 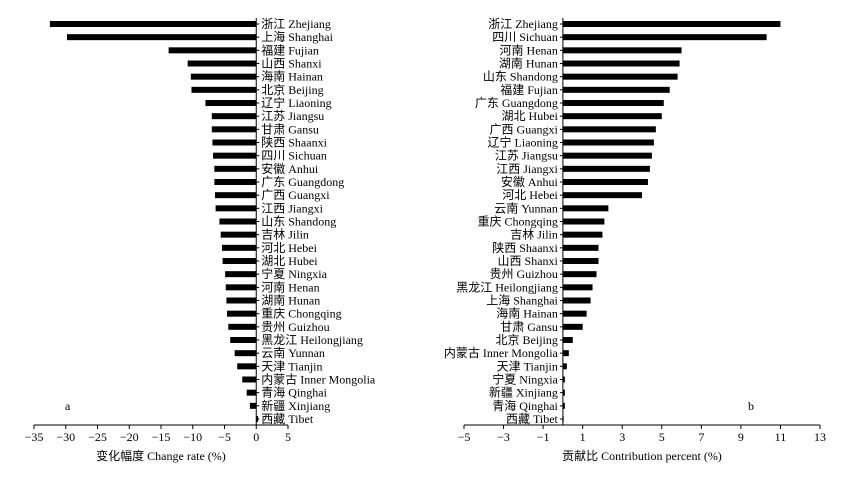 What do you see at coordinates (292, 76) in the screenshot?
I see `panel-a-category-4: 海南 Hainan` at bounding box center [292, 76].